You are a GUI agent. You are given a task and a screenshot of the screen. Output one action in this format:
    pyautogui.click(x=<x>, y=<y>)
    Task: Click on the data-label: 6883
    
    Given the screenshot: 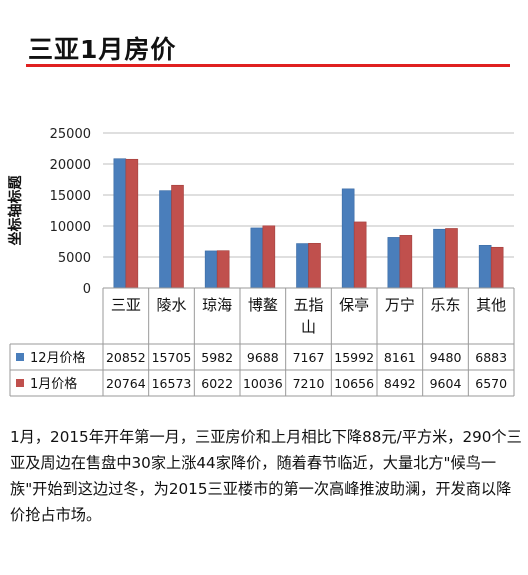 What is the action you would take?
    pyautogui.click(x=491, y=357)
    